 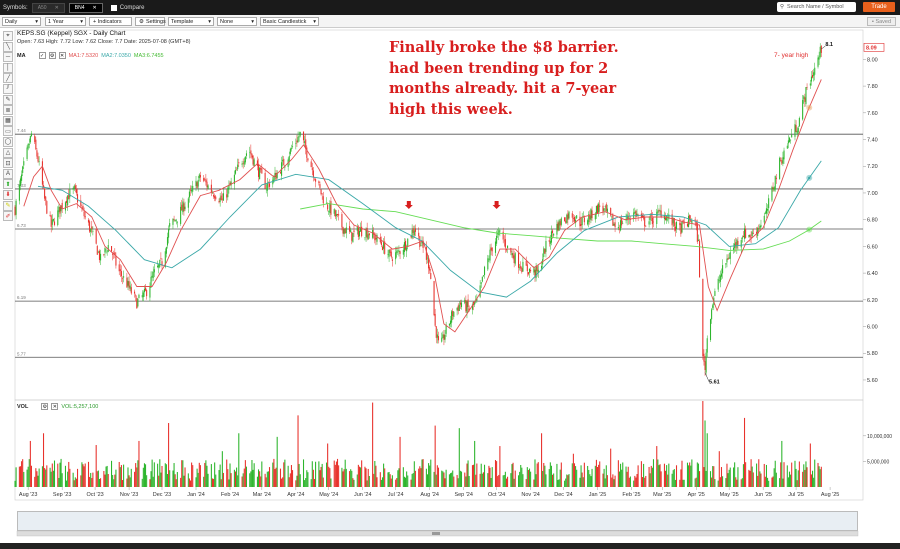 What do you see at coordinates (8, 184) in the screenshot?
I see `up-arrow-tool-icon: ⬆` at bounding box center [8, 184].